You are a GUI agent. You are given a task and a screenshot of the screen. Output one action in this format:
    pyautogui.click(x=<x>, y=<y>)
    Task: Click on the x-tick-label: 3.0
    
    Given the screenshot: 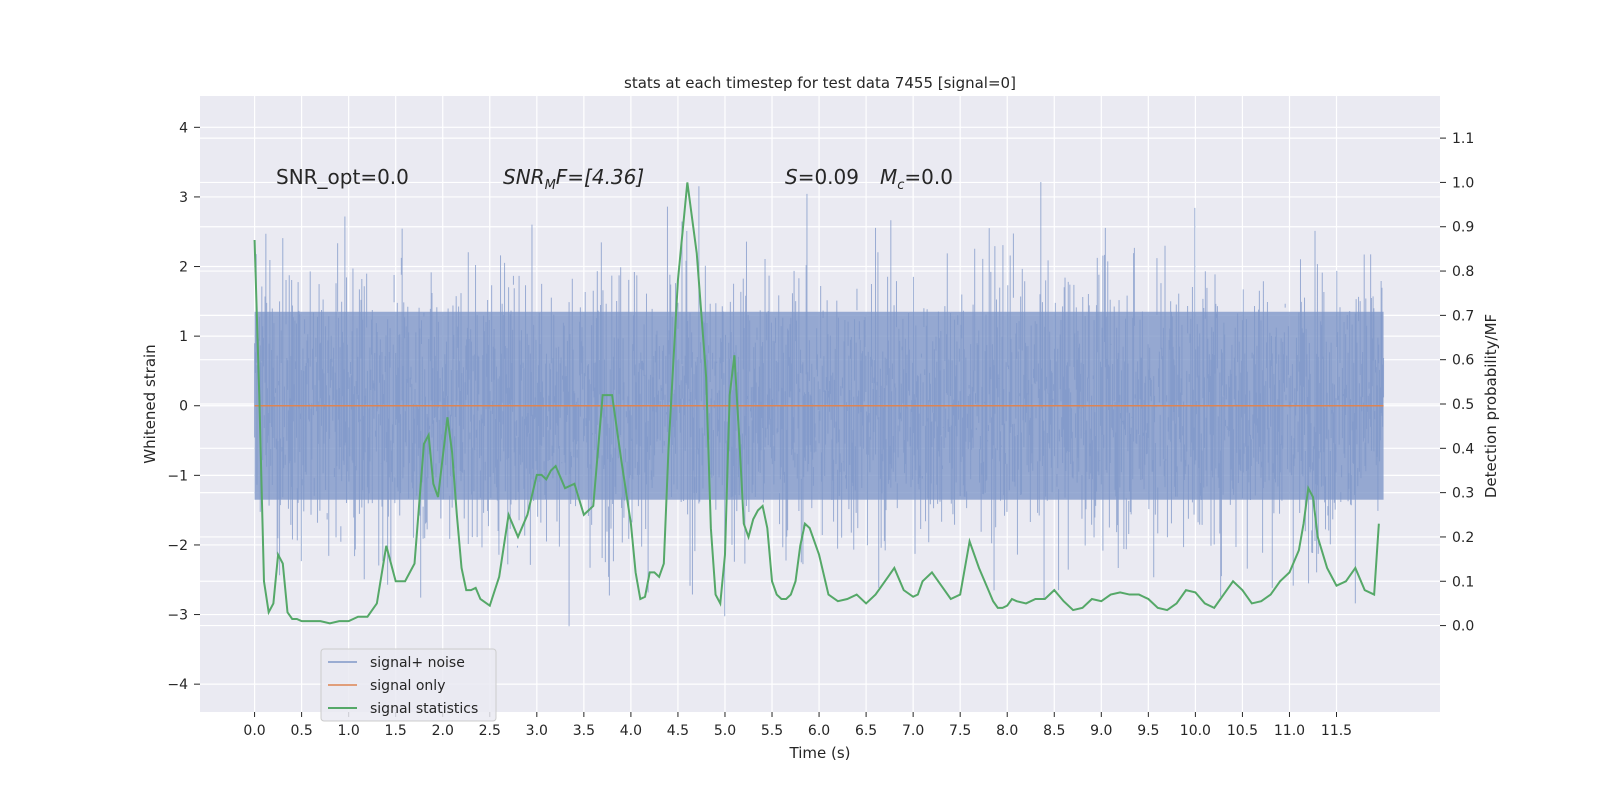 What is the action you would take?
    pyautogui.click(x=537, y=731)
    